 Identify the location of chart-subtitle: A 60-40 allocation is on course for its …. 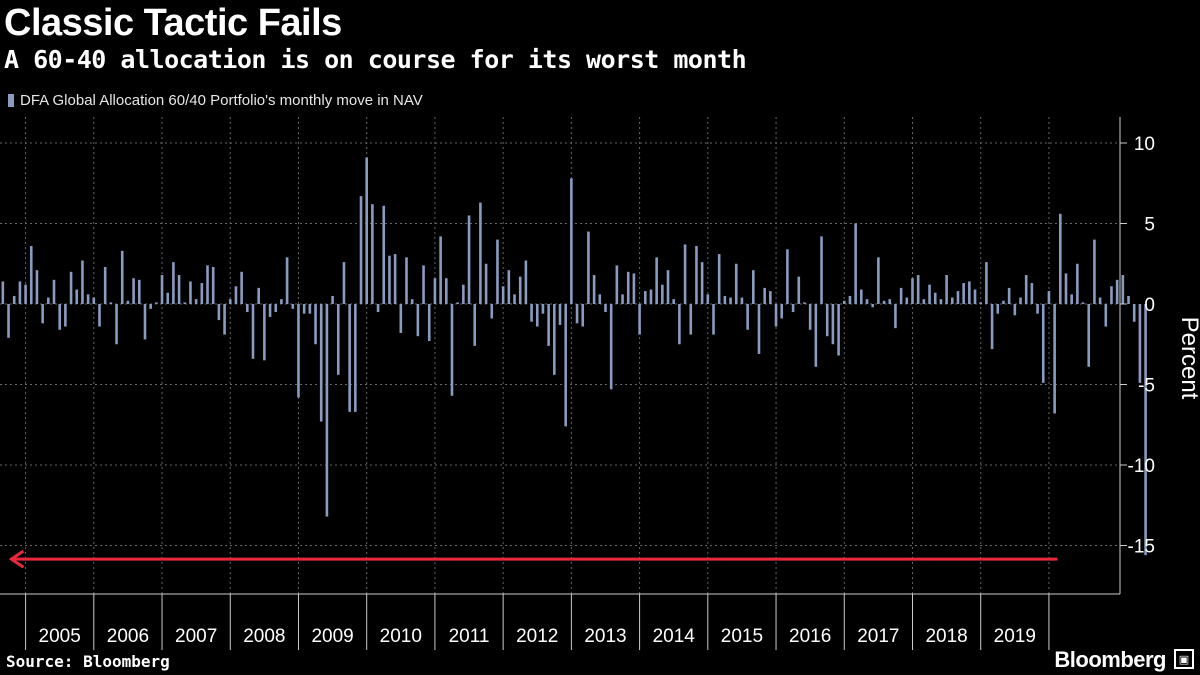
(375, 59).